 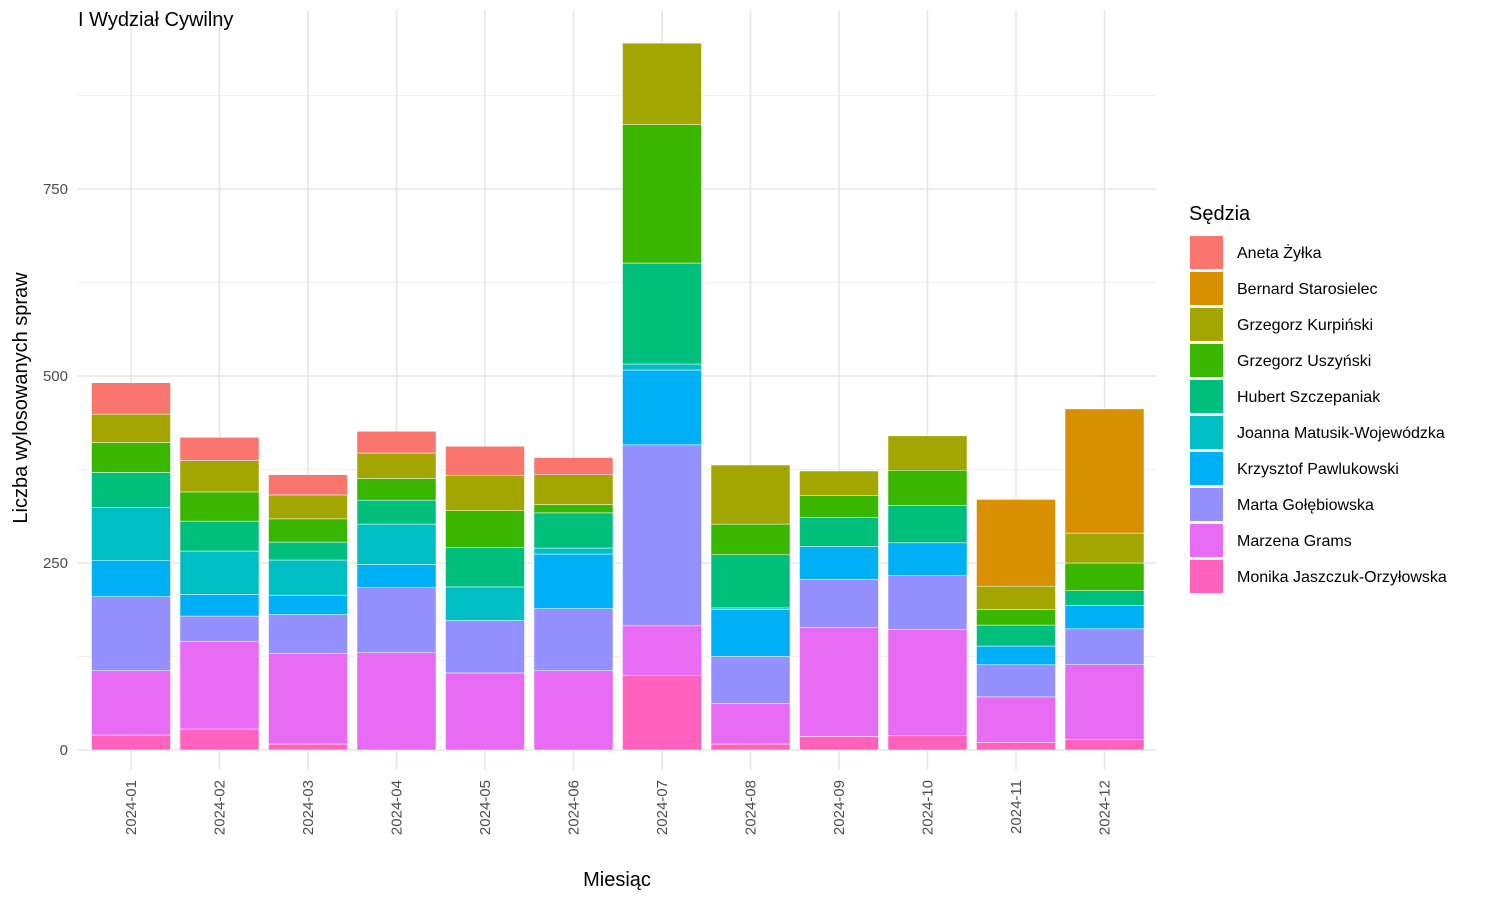 What do you see at coordinates (839, 807) in the screenshot?
I see `x-tick-label: 2024-09` at bounding box center [839, 807].